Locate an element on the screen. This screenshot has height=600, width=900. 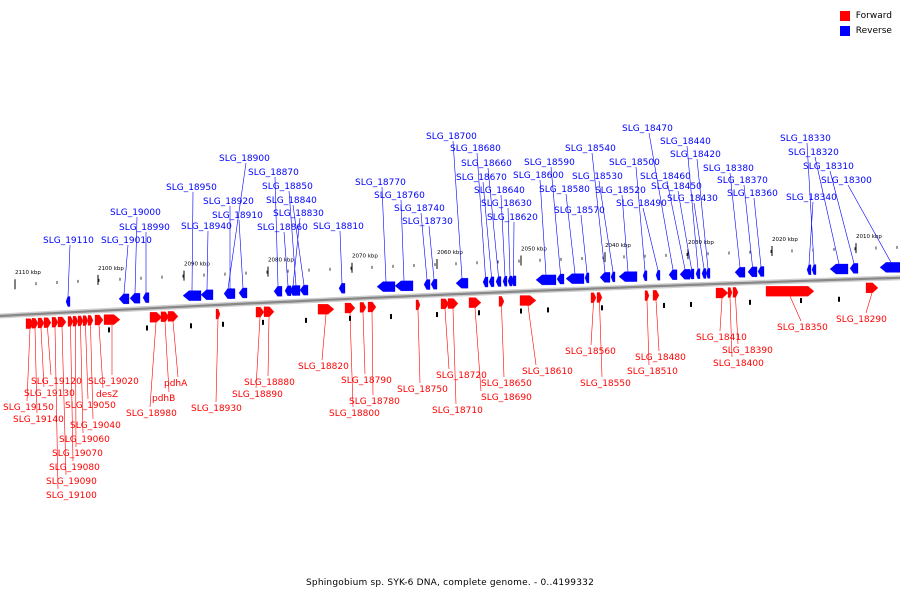
forward-gene-label: SLG_19050 is located at coordinates (90, 406).